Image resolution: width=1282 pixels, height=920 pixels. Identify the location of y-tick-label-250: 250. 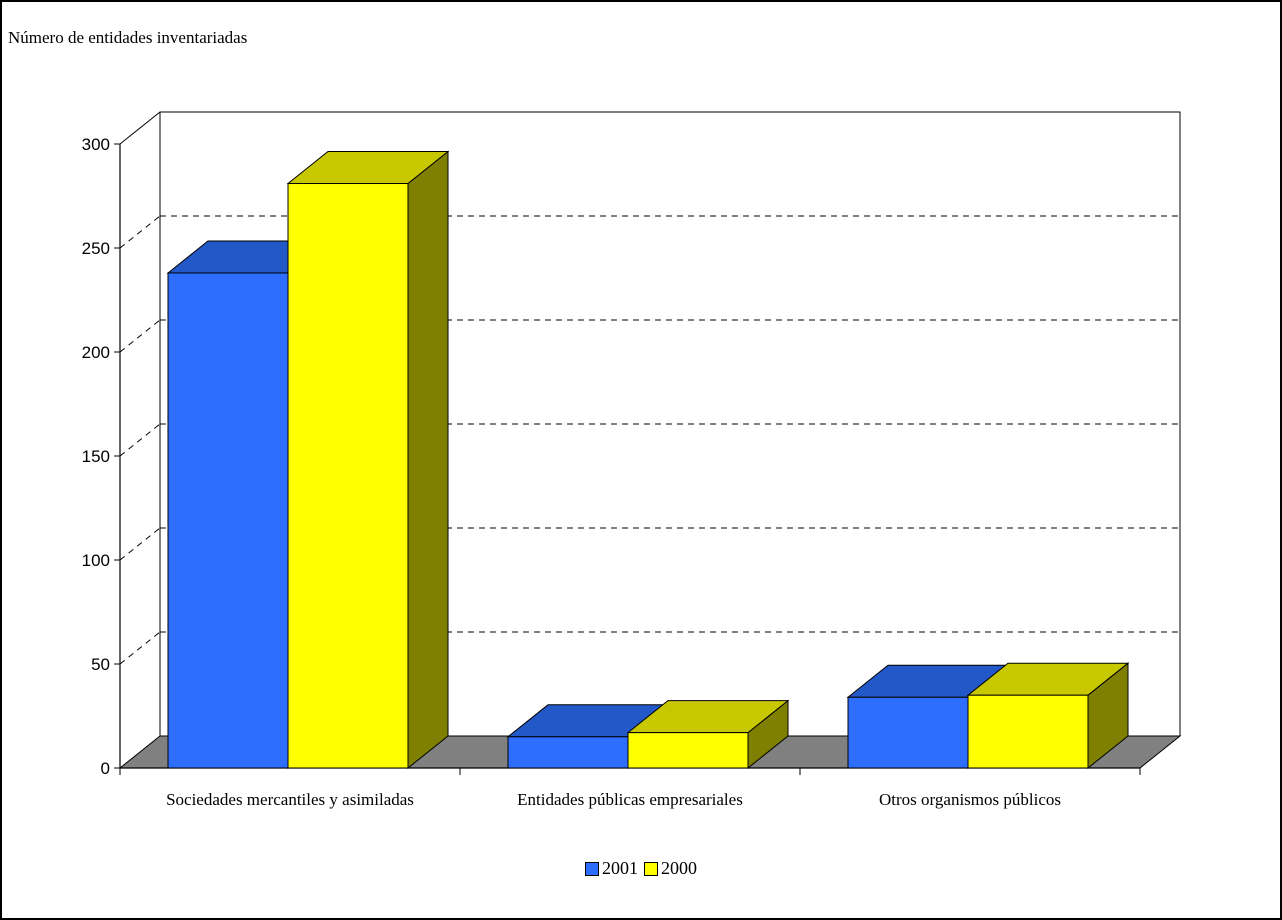
(96, 248).